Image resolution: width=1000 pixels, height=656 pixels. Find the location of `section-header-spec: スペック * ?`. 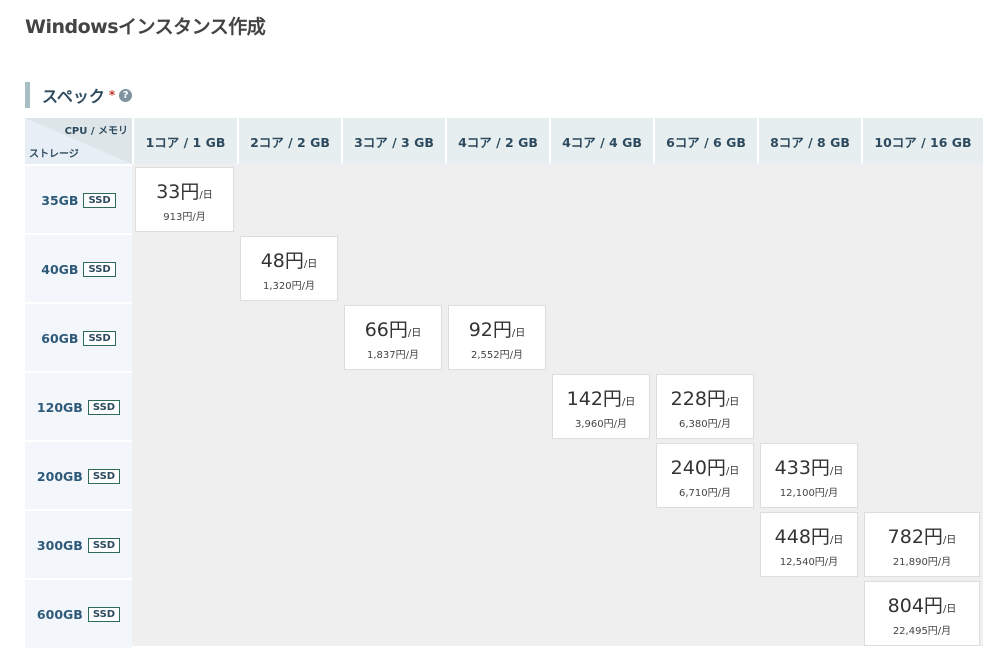

section-header-spec: スペック * ? is located at coordinates (79, 95).